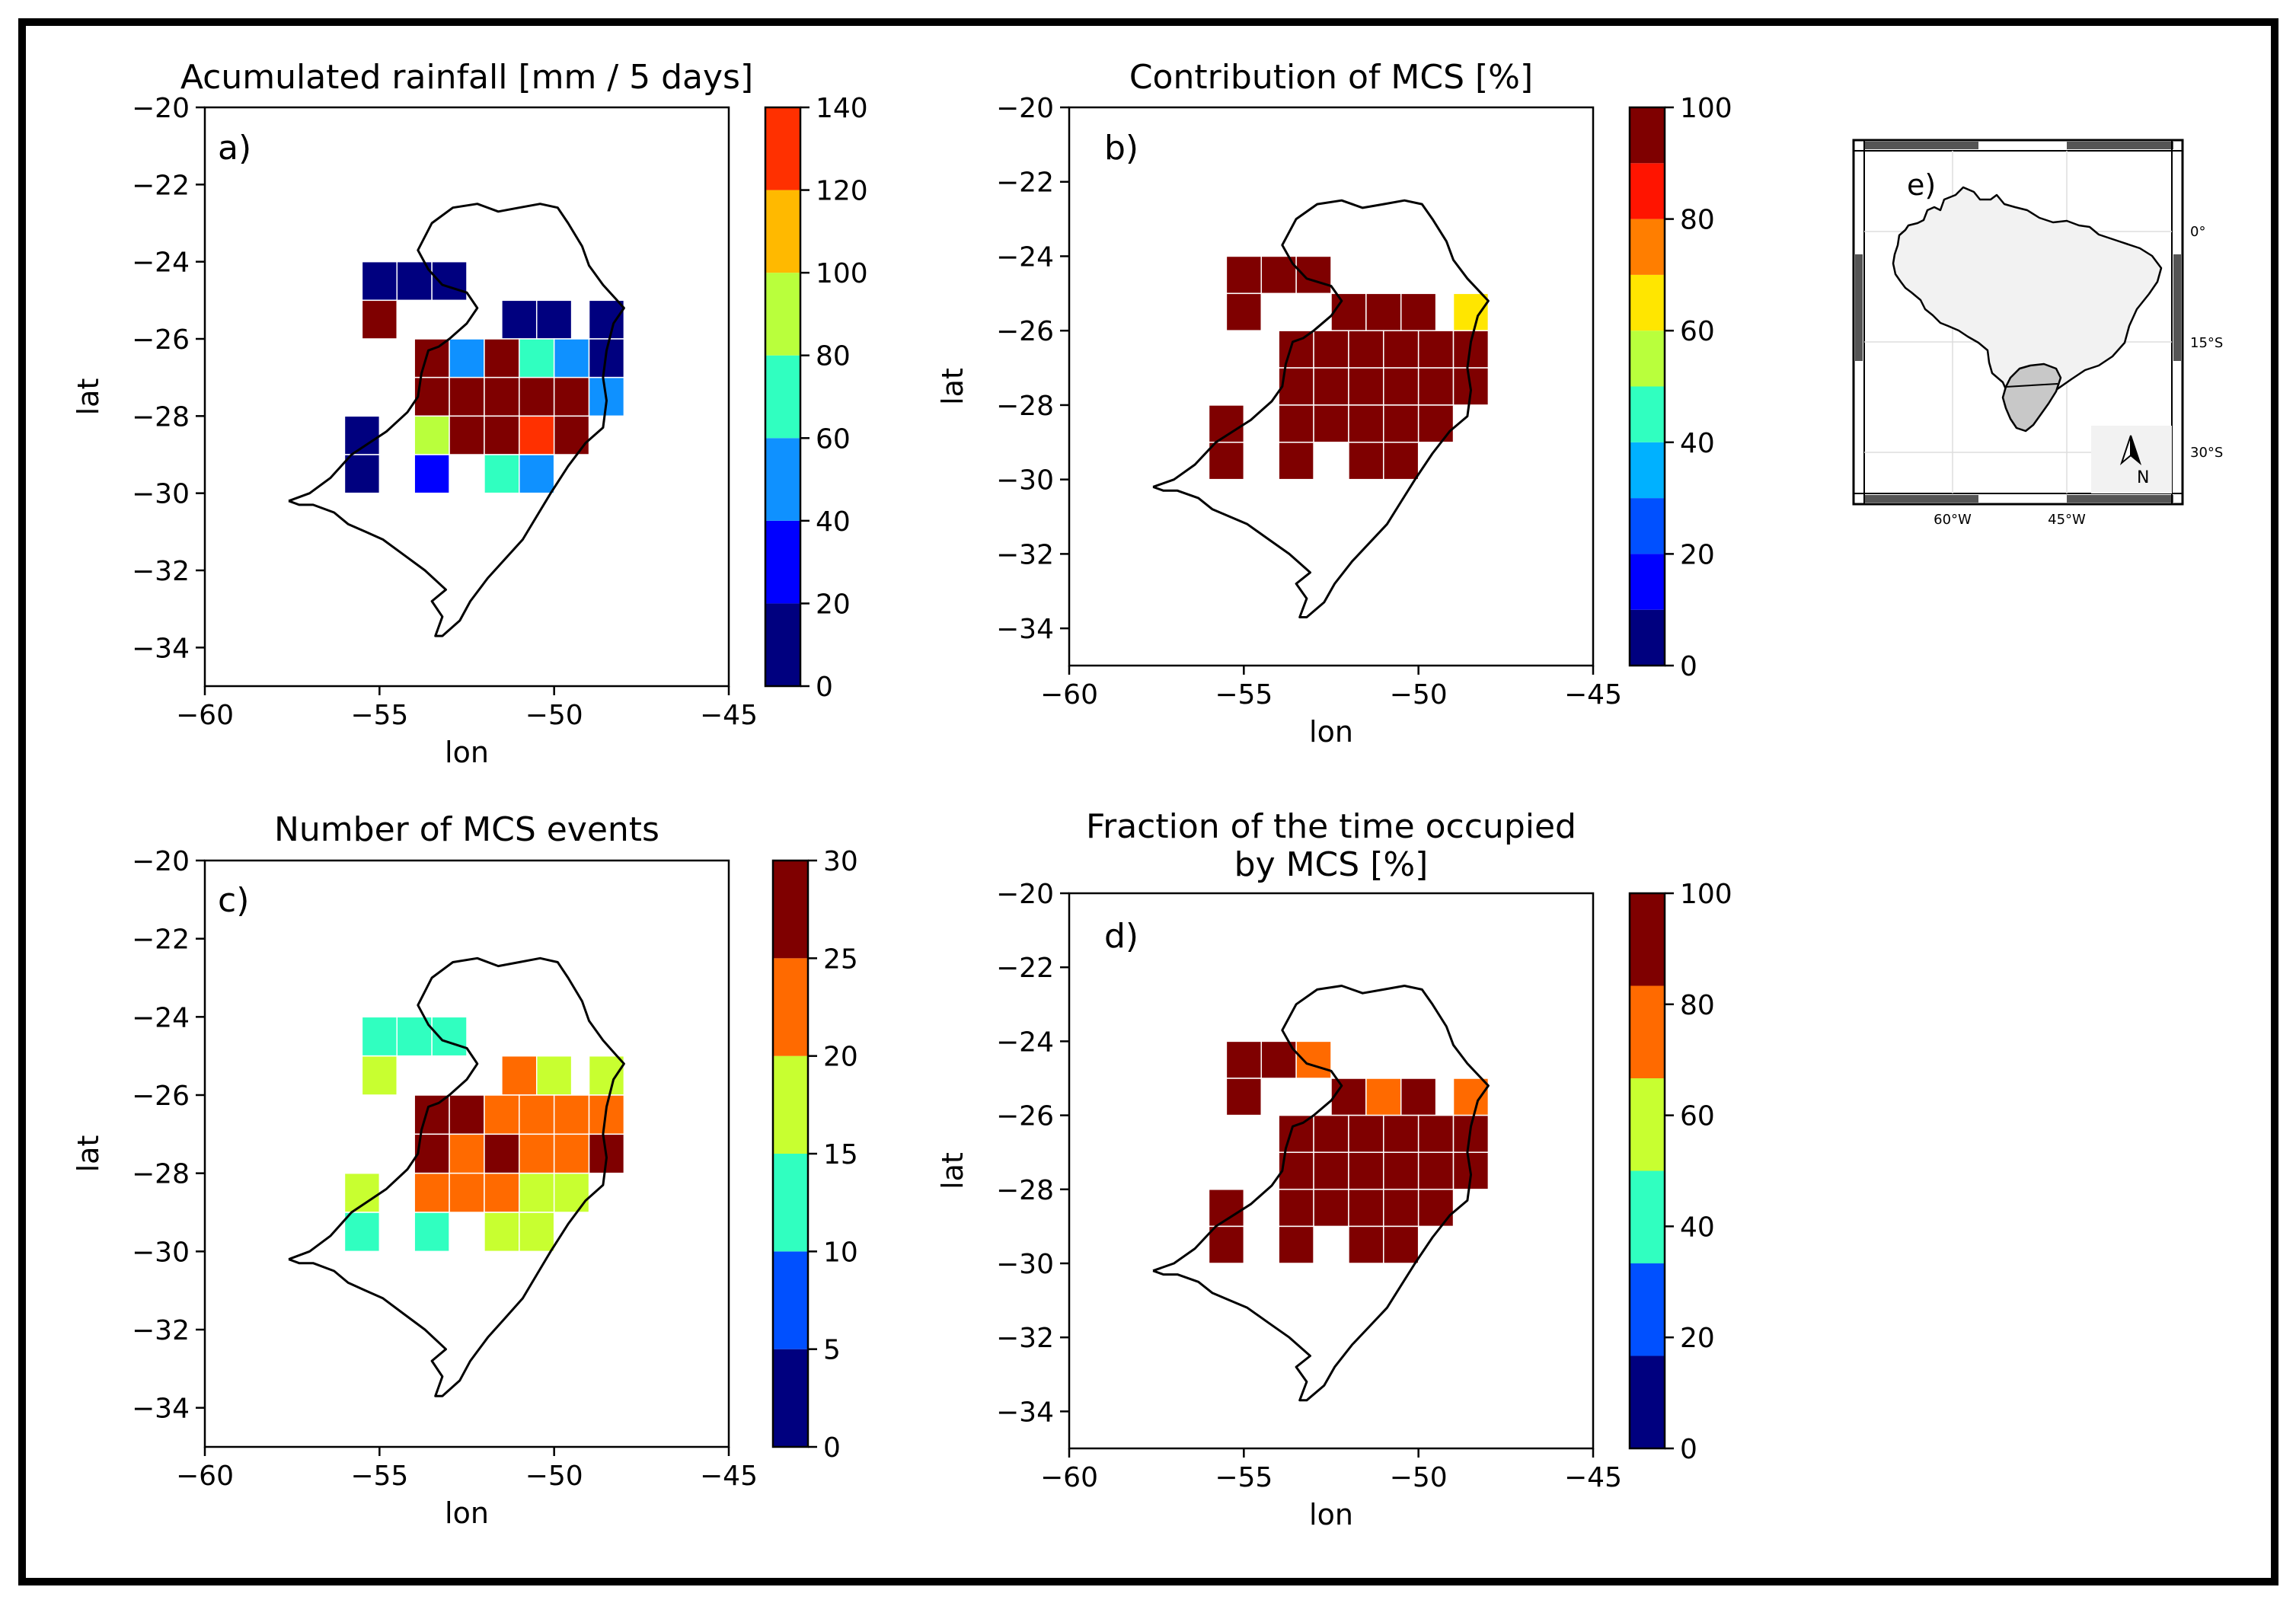 The image size is (2296, 1603). What do you see at coordinates (161, 1096) in the screenshot?
I see `y-tick-label: −26` at bounding box center [161, 1096].